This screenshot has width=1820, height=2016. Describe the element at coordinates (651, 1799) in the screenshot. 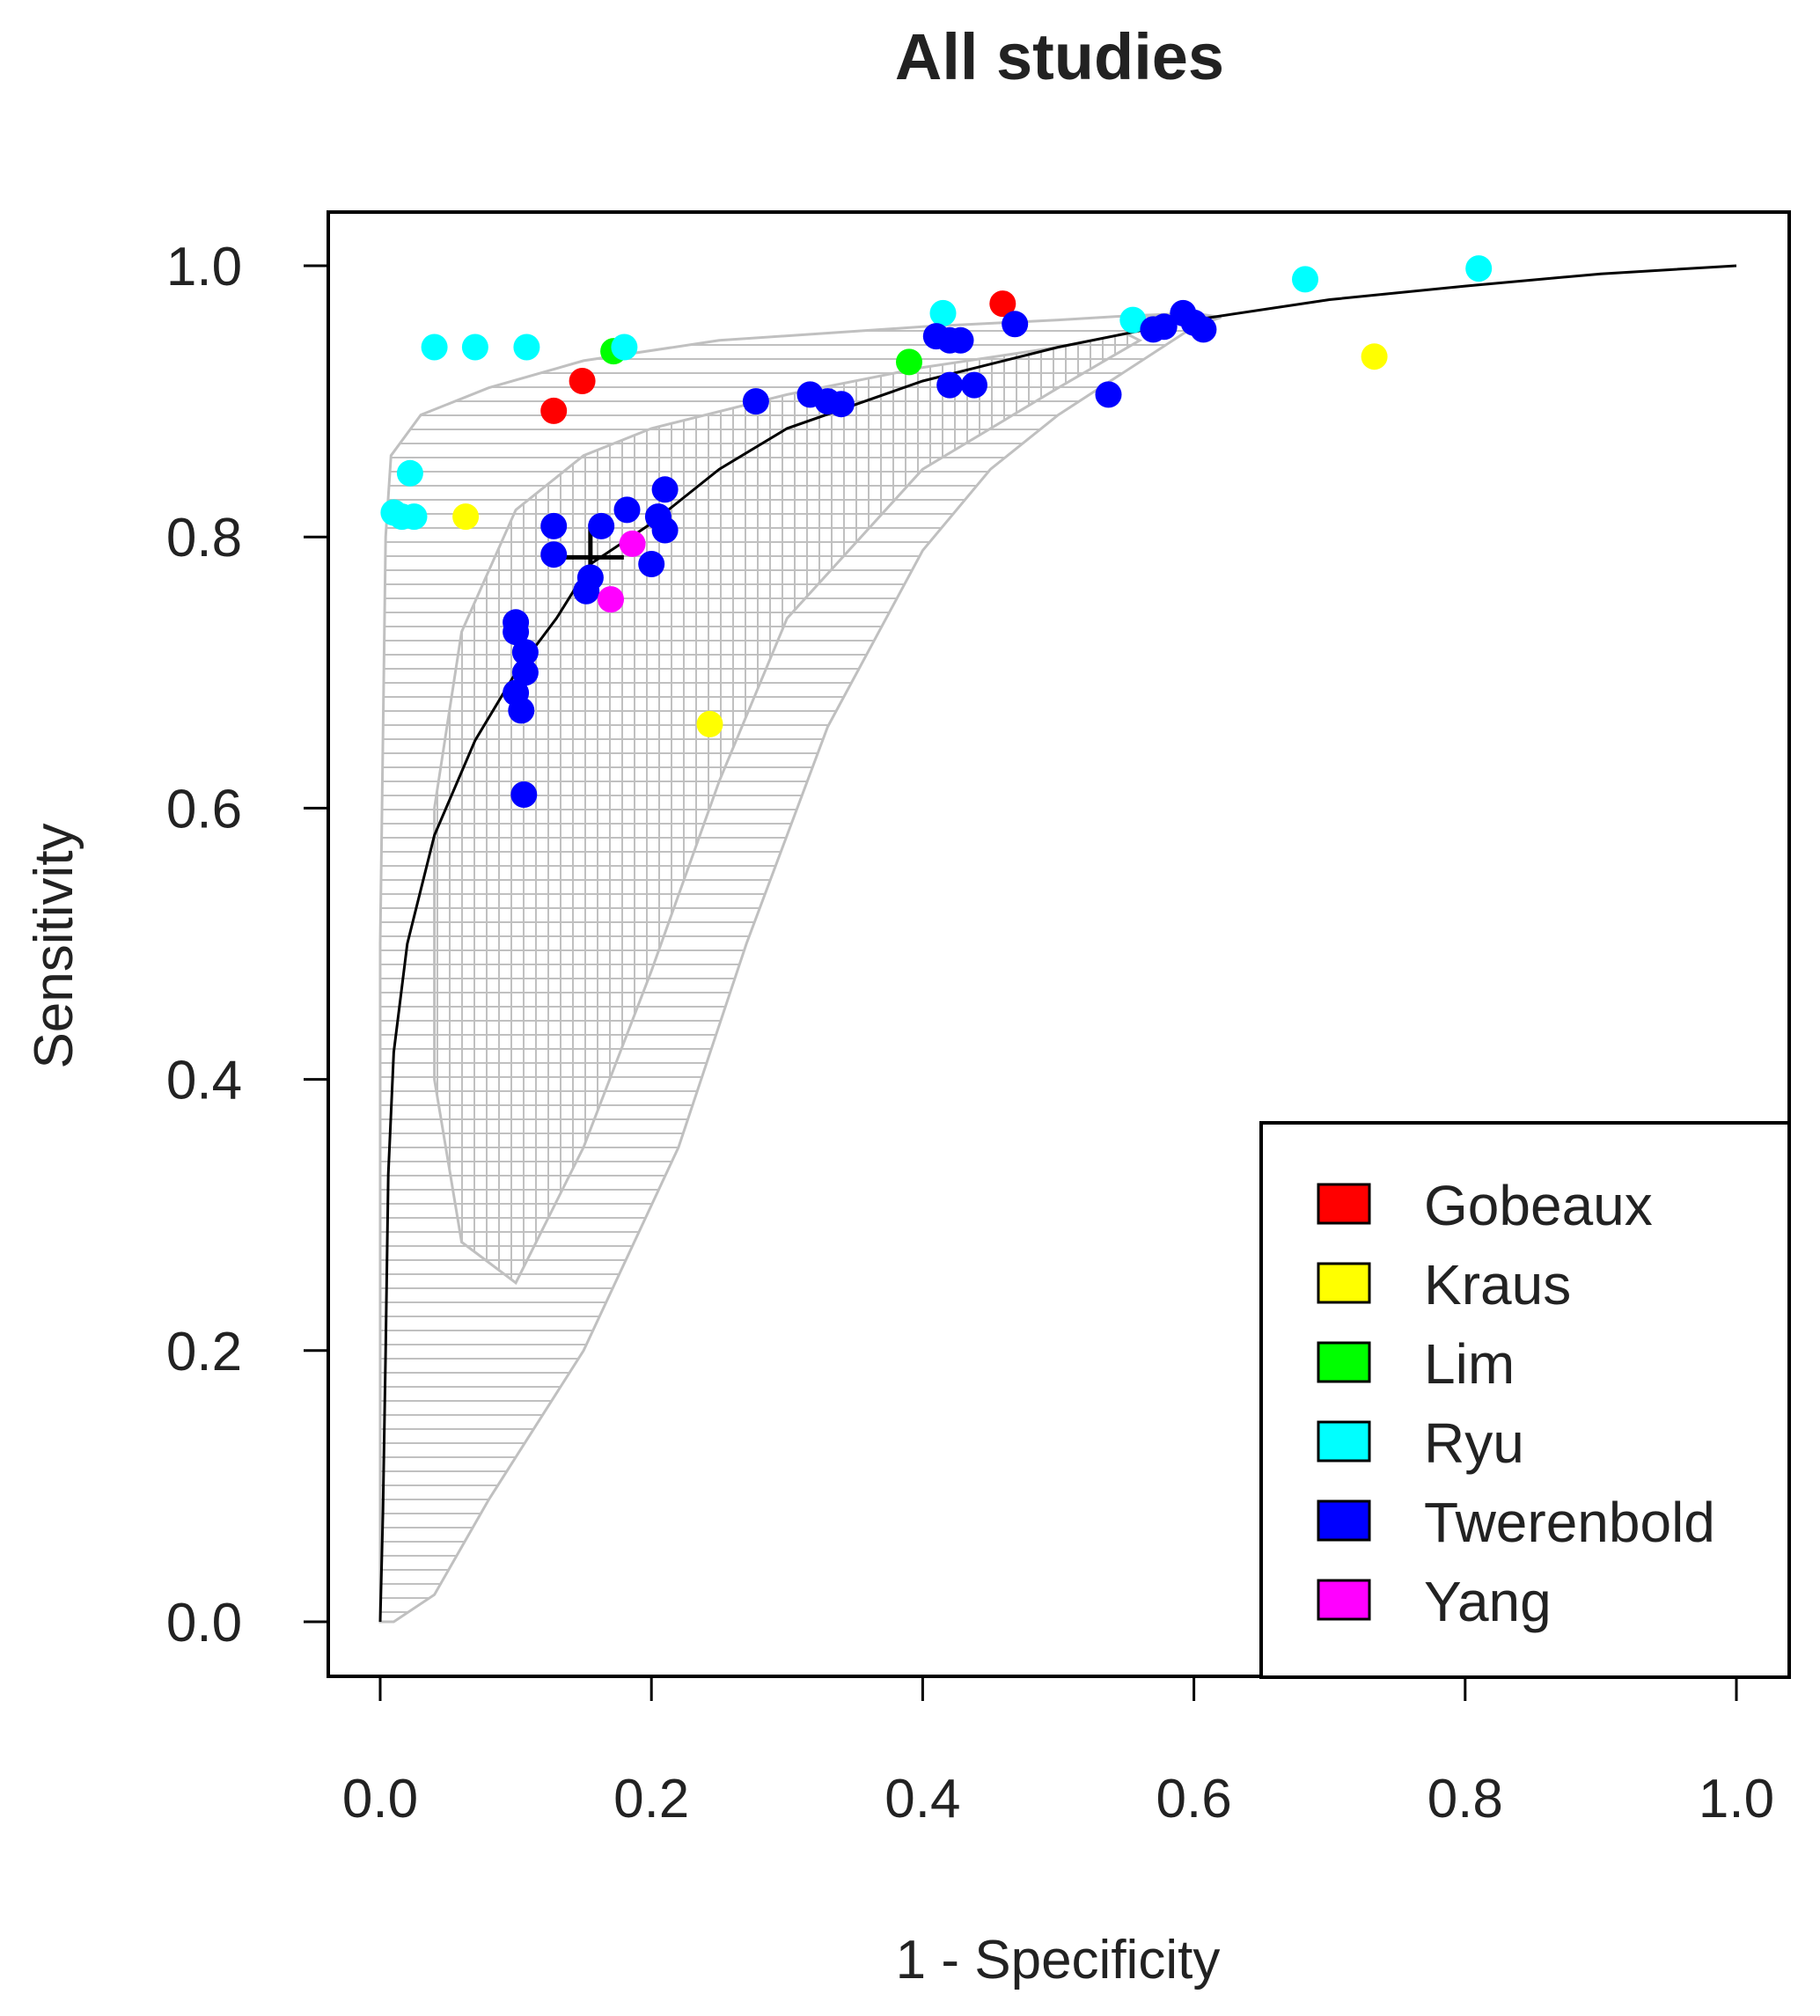

I see `x-tick-label: 0.2` at that location.